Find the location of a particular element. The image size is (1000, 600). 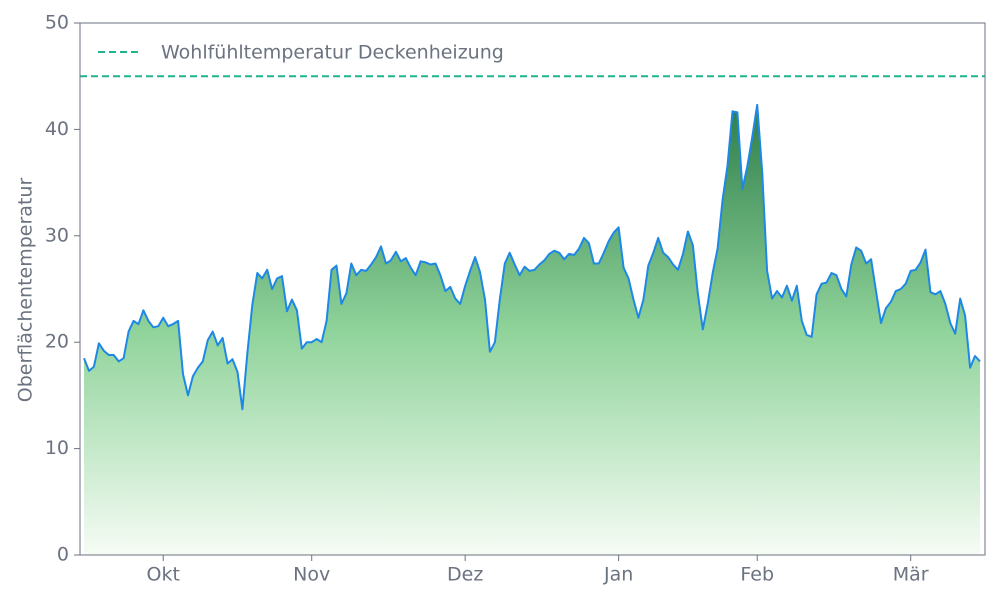

y-tick-label: 0 is located at coordinates (63, 555).